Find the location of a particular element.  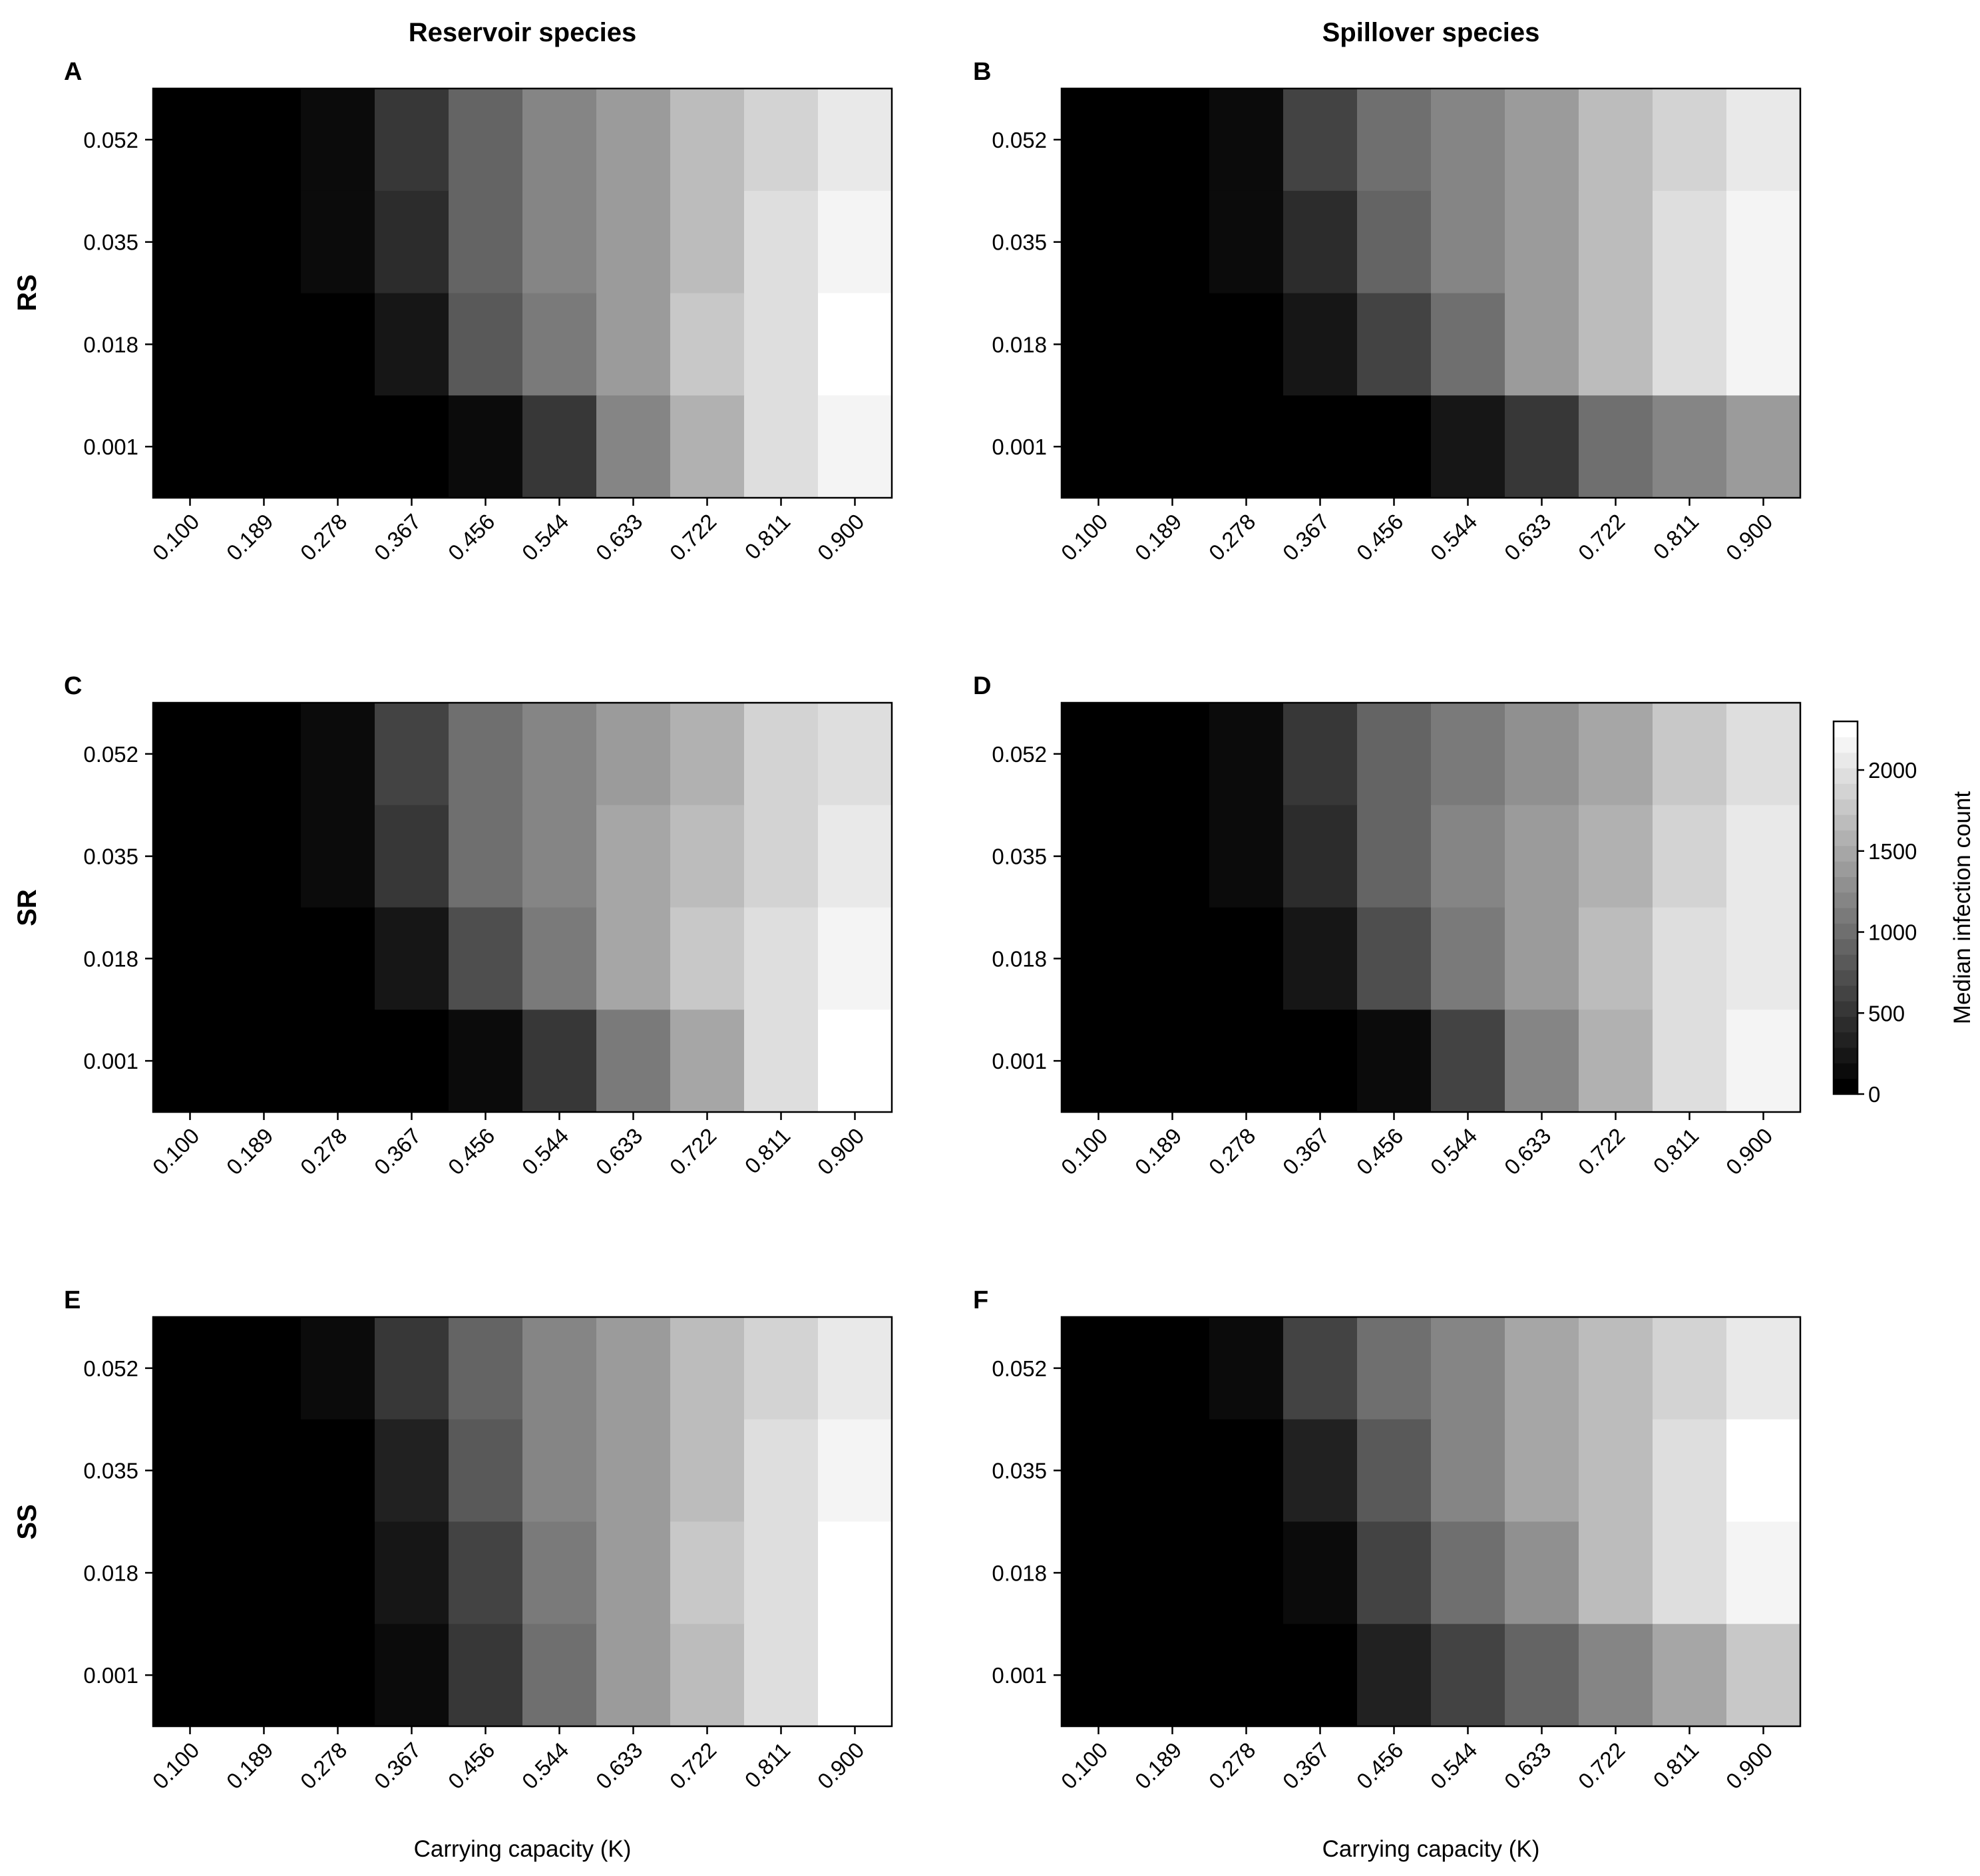

y-tick-label-e-0: 0.052 is located at coordinates (110, 1368).